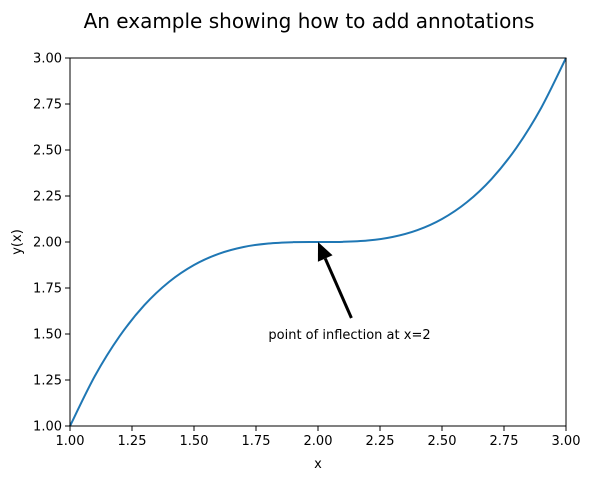 Image resolution: width=591 pixels, height=480 pixels. I want to click on x-axis-label: x, so click(318, 464).